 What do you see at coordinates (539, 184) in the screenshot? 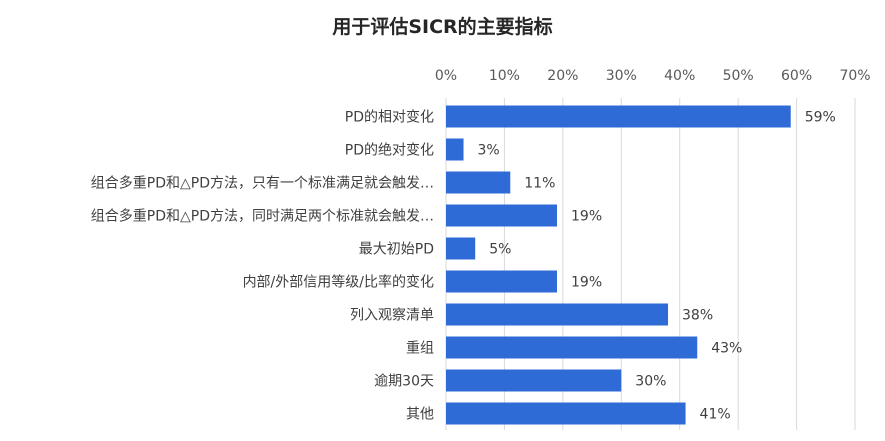
I see `data-label: 11%` at bounding box center [539, 184].